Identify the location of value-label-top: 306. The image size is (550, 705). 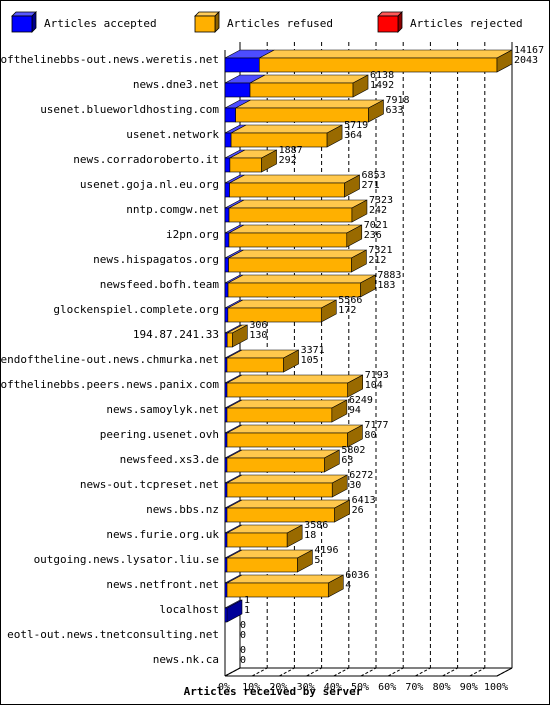
(258, 325).